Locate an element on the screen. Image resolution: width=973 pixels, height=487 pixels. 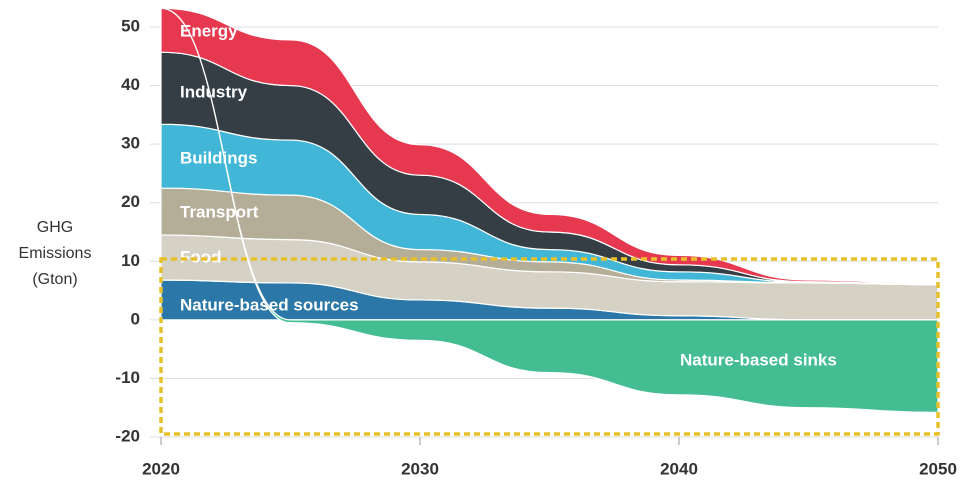
x-tick-label: 2020 is located at coordinates (161, 468).